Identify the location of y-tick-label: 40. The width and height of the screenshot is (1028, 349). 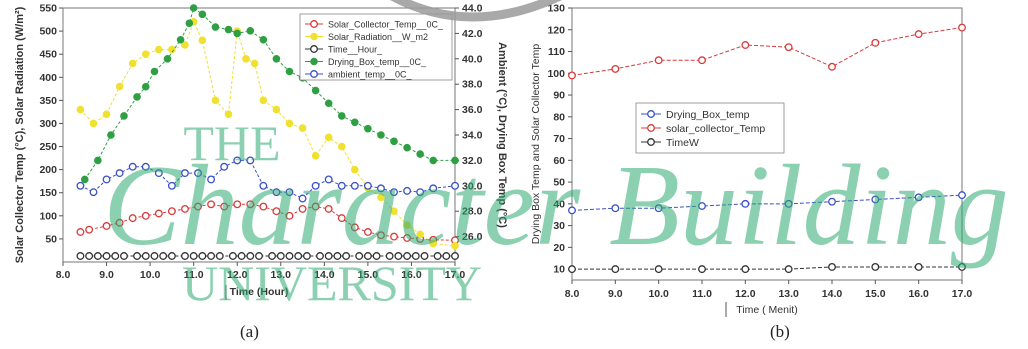
(559, 204).